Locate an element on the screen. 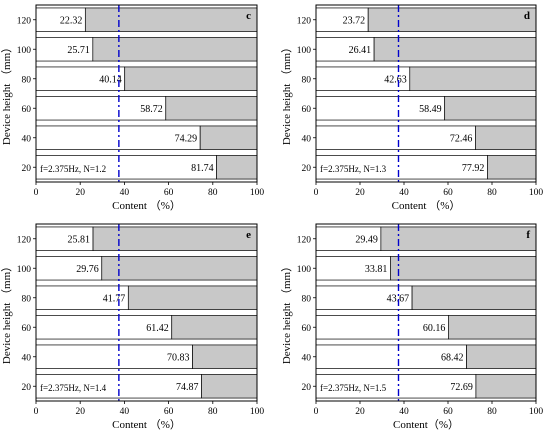 The image size is (550, 442). panel-d-ytick-label-120: 120 is located at coordinates (304, 21).